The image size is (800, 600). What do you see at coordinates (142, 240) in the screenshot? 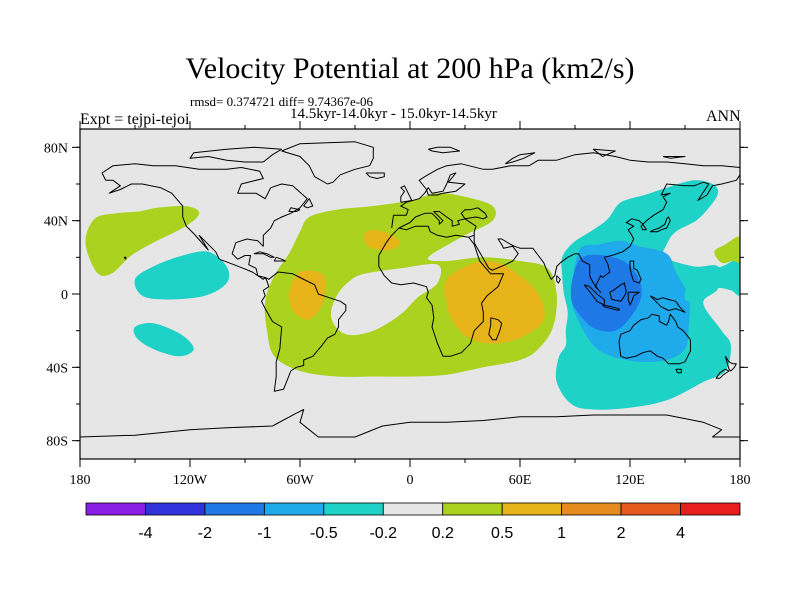
I see `contour-region-west-pacific-north-positive` at bounding box center [142, 240].